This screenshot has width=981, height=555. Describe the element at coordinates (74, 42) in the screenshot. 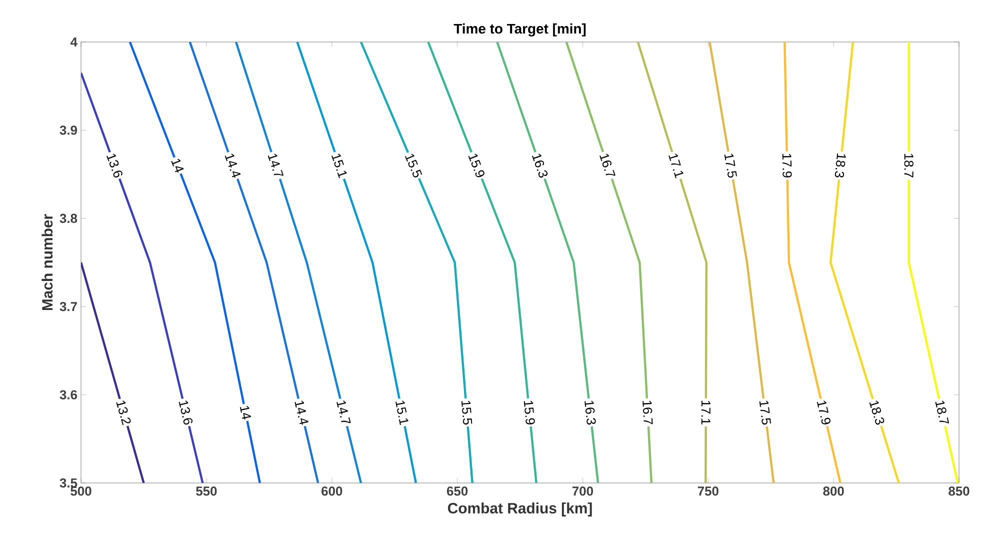

I see `y-tick-label: 4` at that location.